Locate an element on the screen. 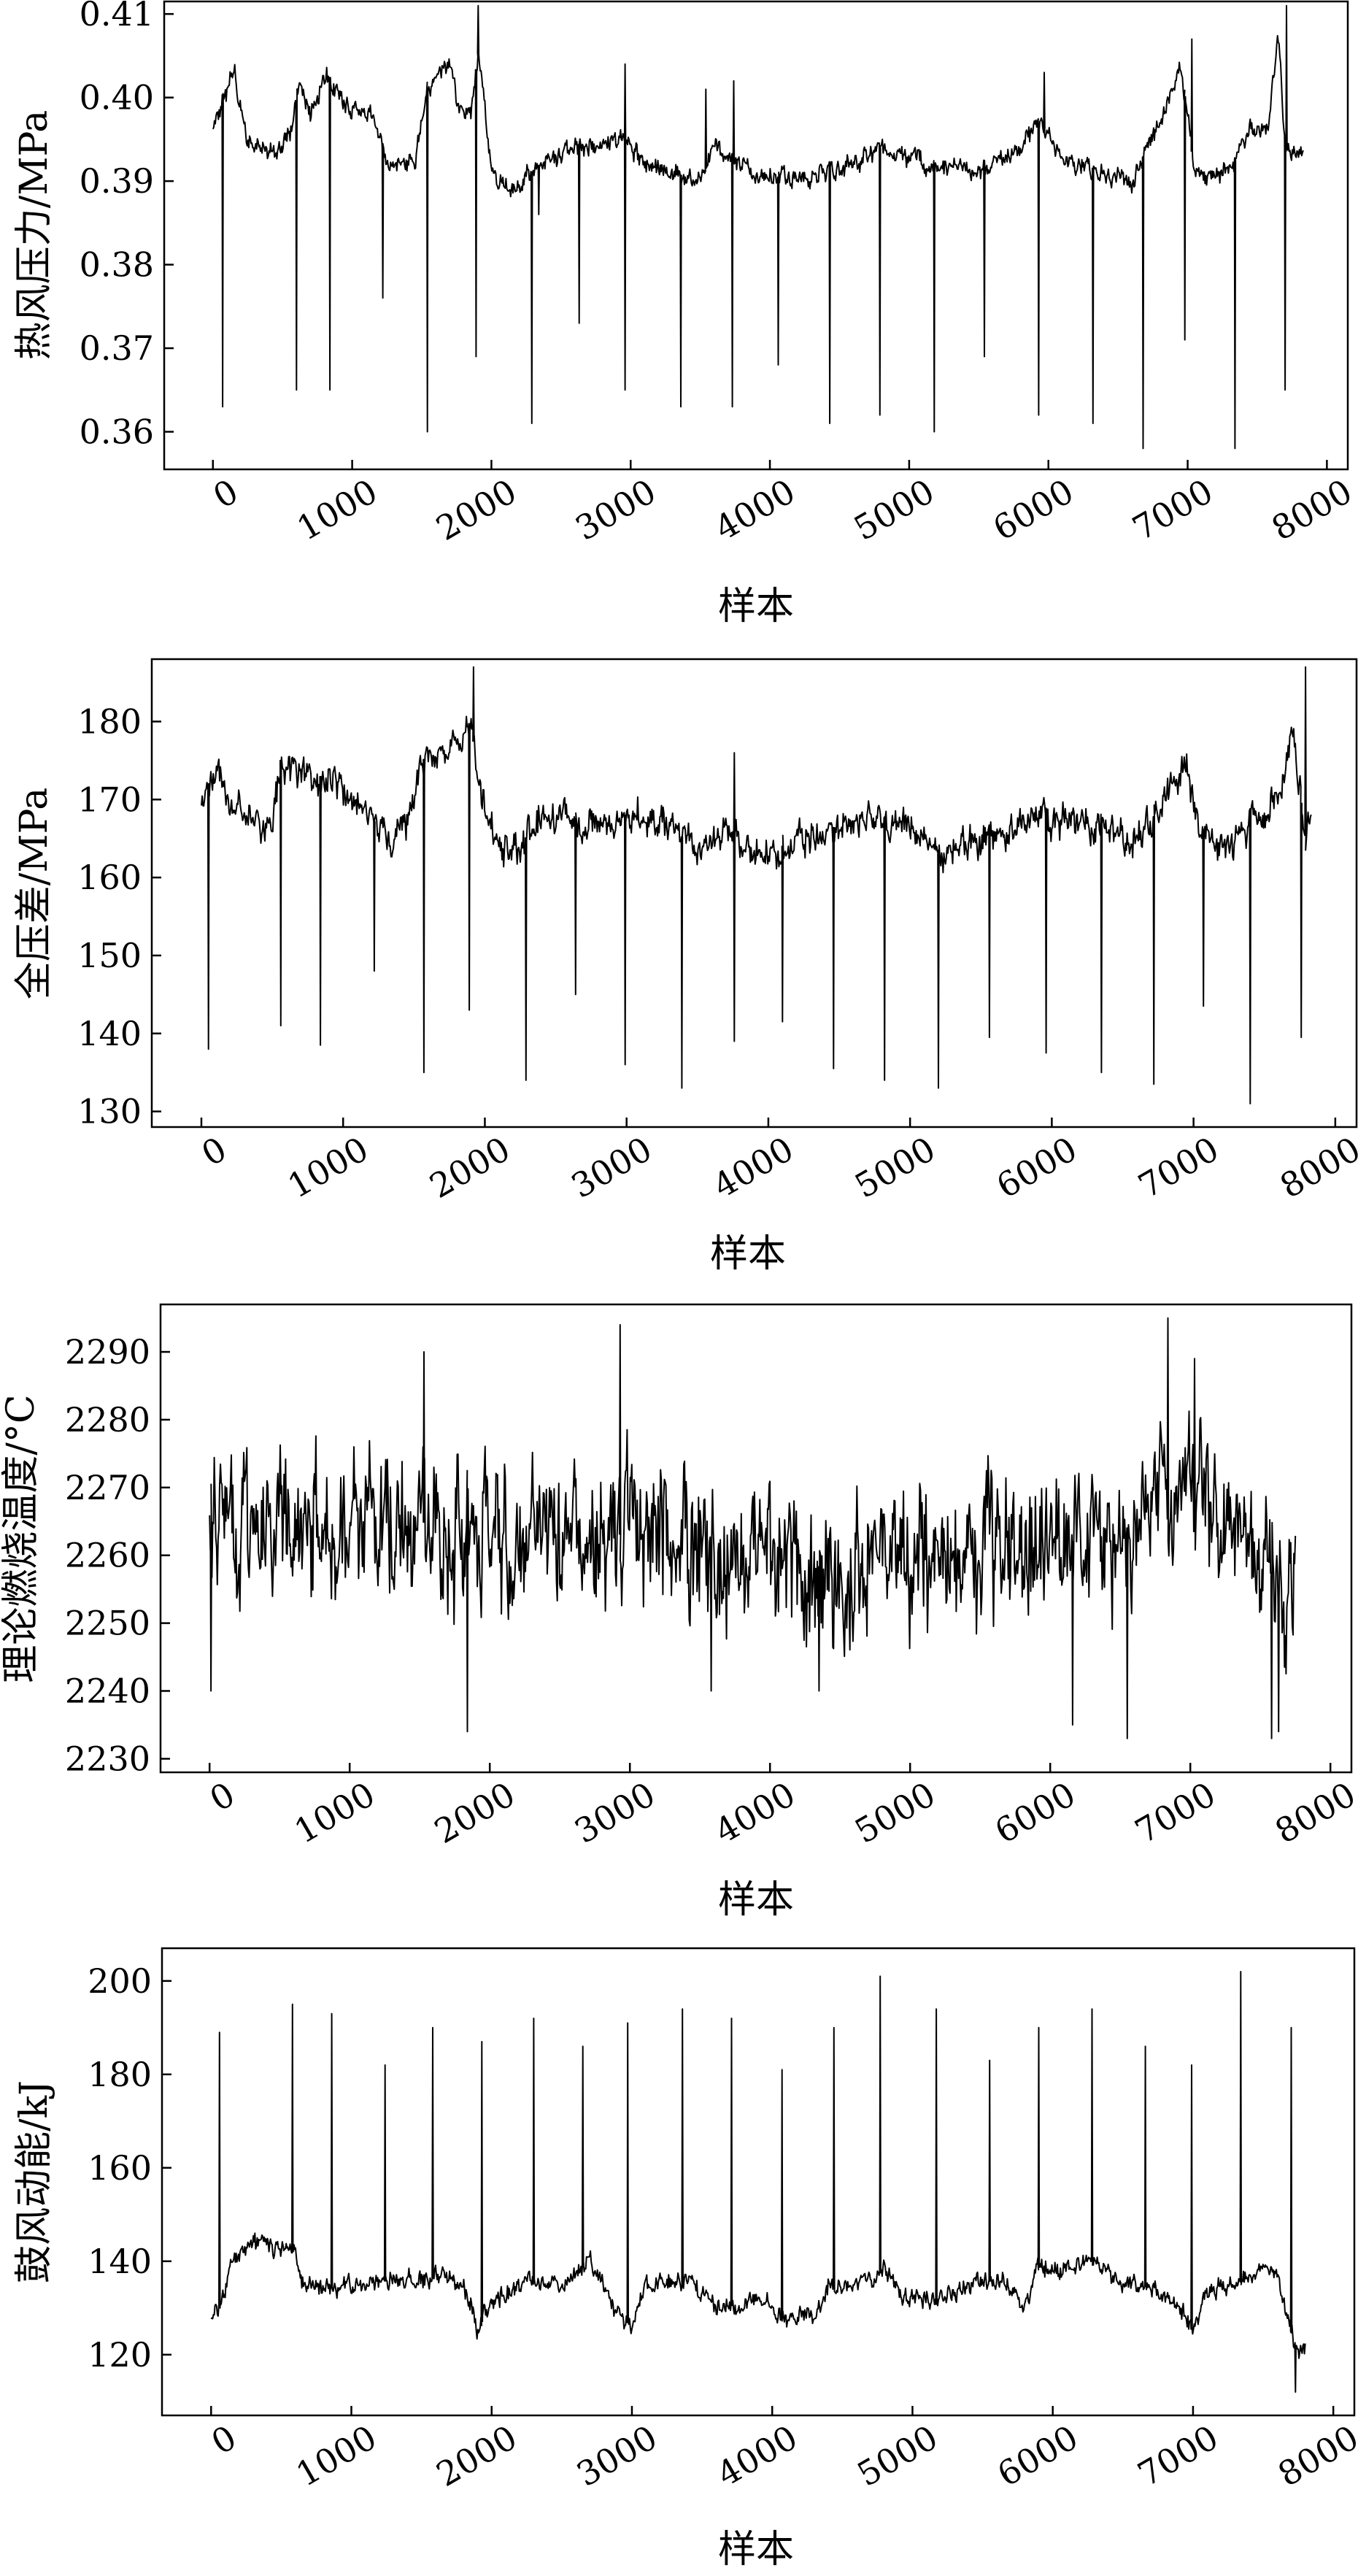 This screenshot has height=2576, width=1358. y-axis-label: 鼓风动能/kJ is located at coordinates (34, 2181).